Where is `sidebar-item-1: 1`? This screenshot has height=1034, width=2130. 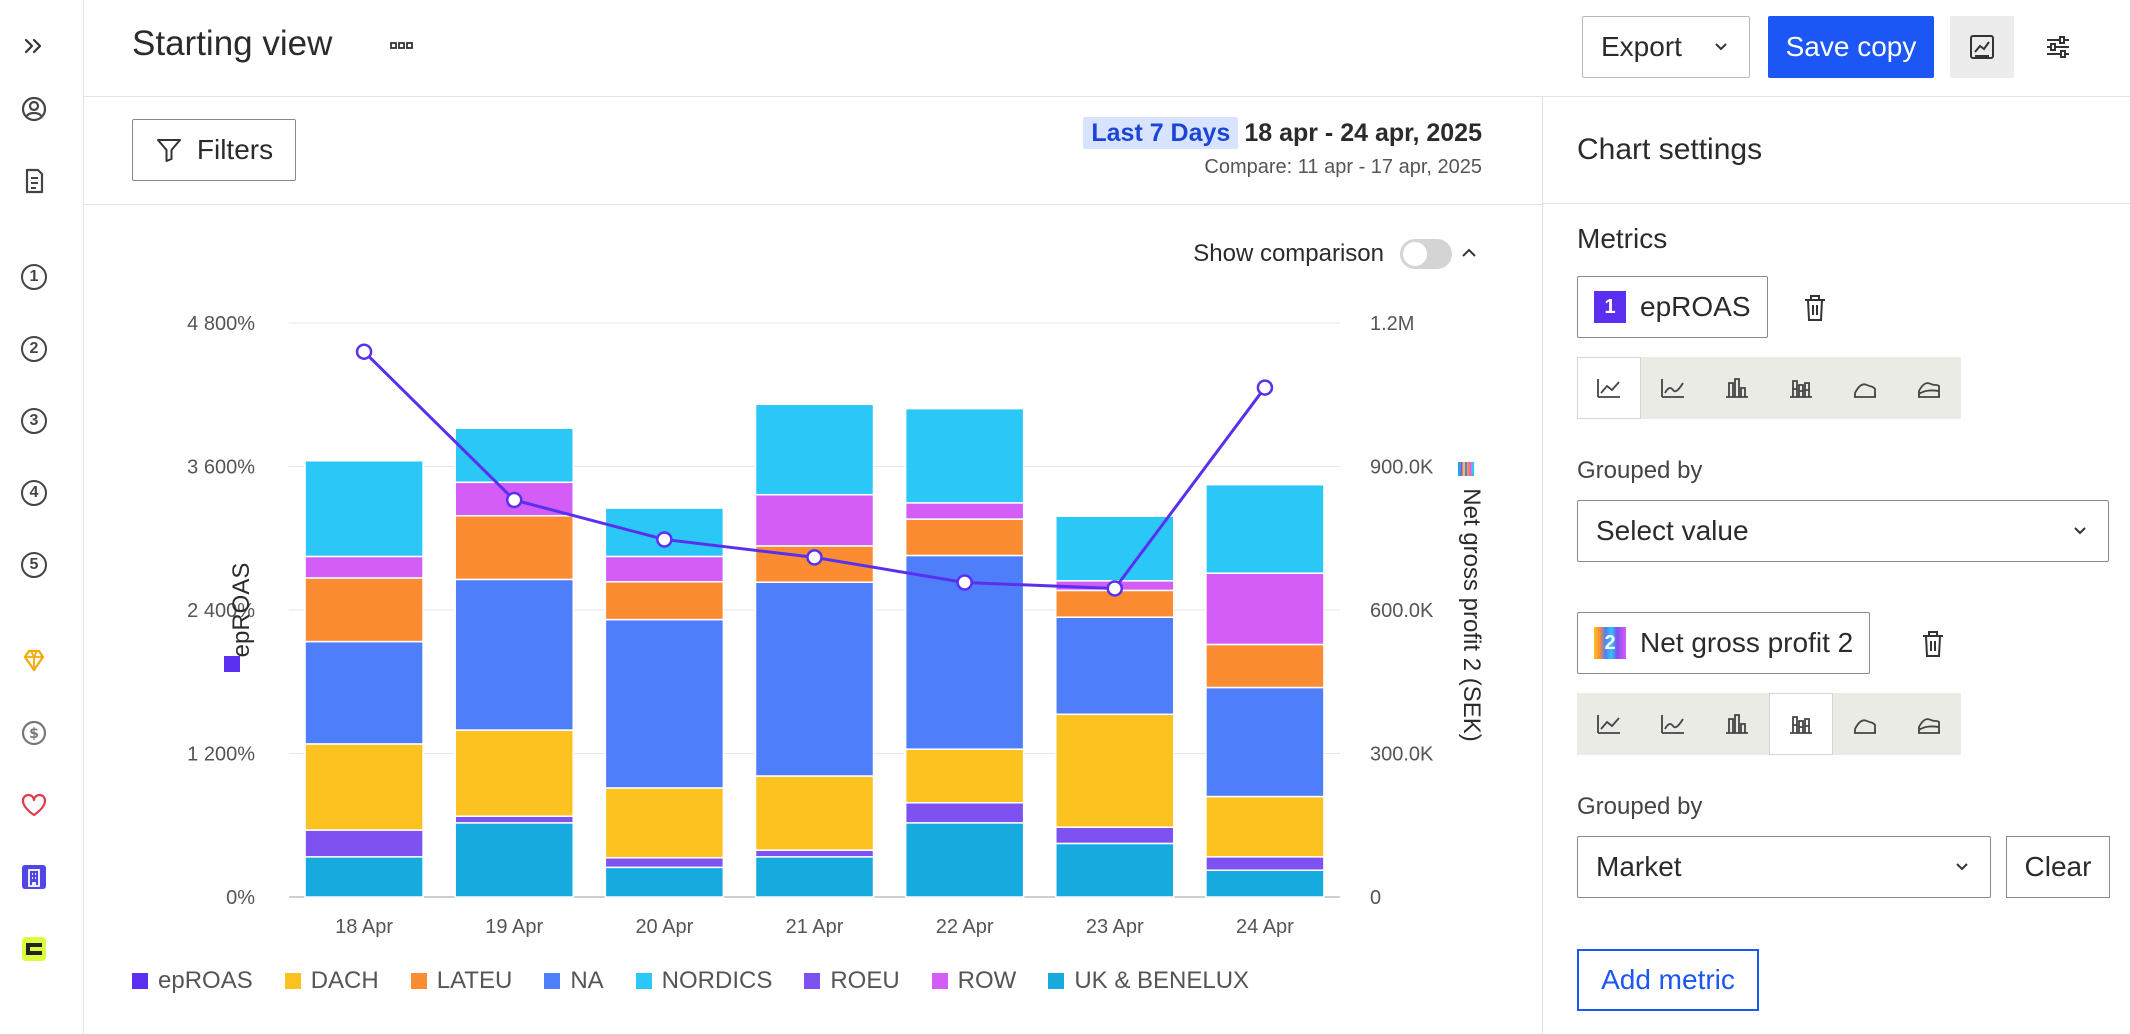 sidebar-item-1: 1 is located at coordinates (34, 277).